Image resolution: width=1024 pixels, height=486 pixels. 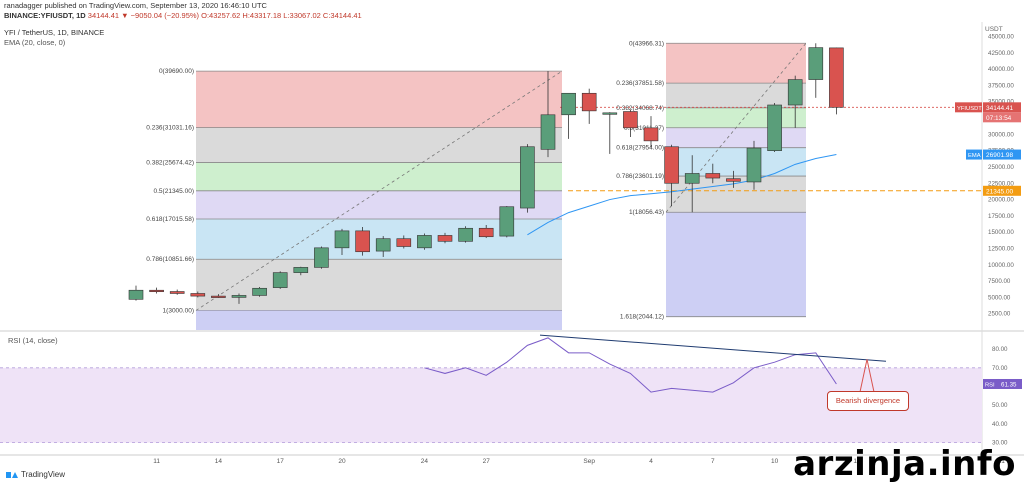 I want to click on date-tick-label: Sep, so click(x=589, y=461).